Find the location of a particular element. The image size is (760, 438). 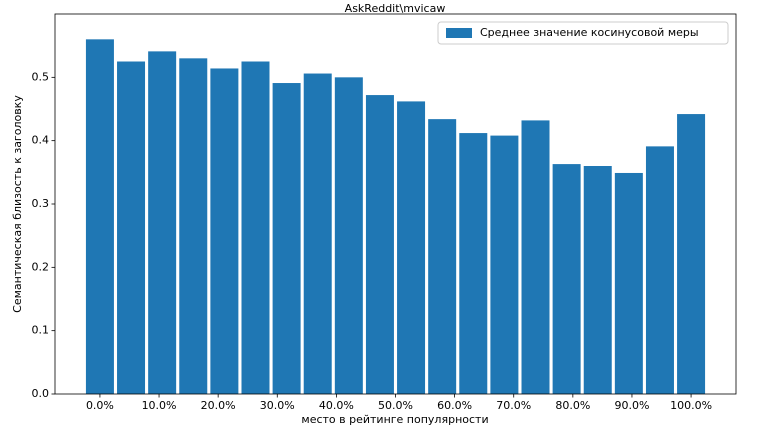

x-tick-label: 90.0% is located at coordinates (631, 405).